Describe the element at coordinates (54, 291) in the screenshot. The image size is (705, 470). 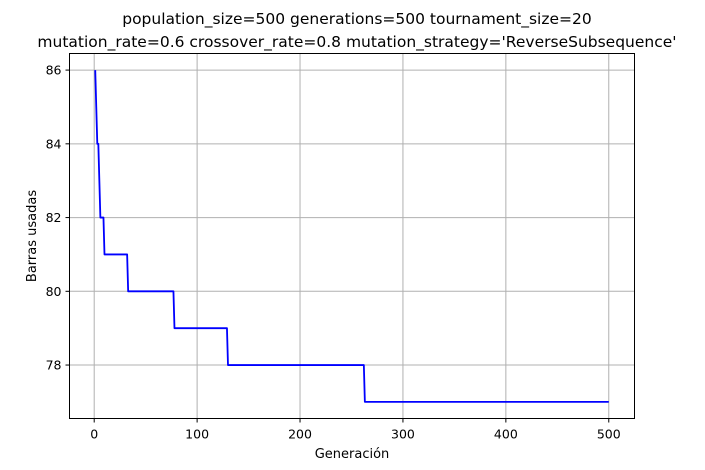
I see `y-tick-label: 80` at that location.